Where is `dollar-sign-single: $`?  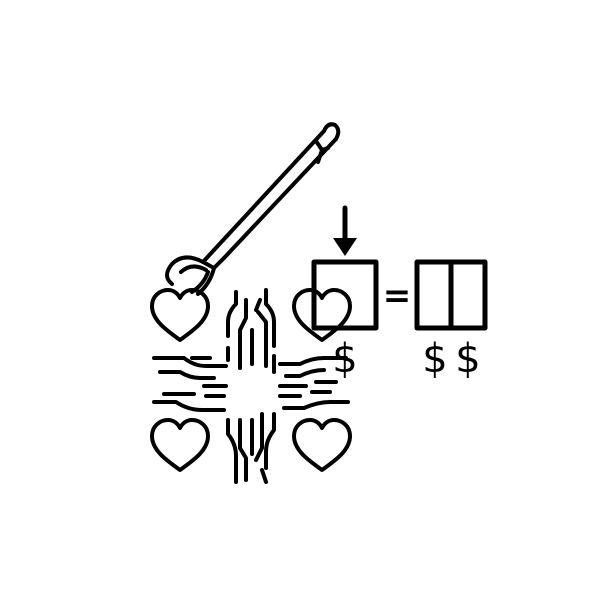
dollar-sign-single: $ is located at coordinates (344, 359).